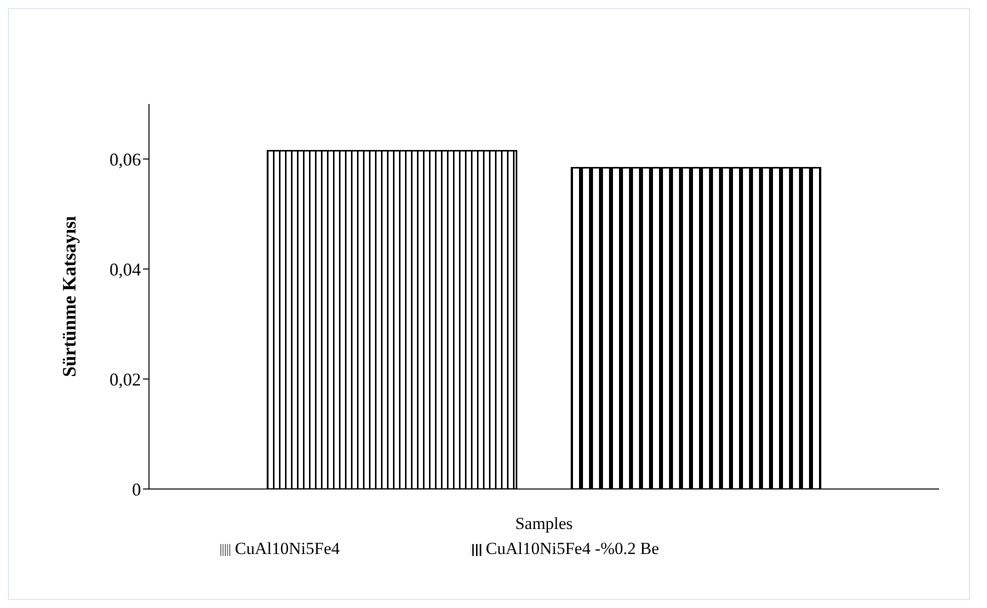 The image size is (987, 608). Describe the element at coordinates (287, 548) in the screenshot. I see `legend-label: CuAl10Ni5Fe4` at that location.